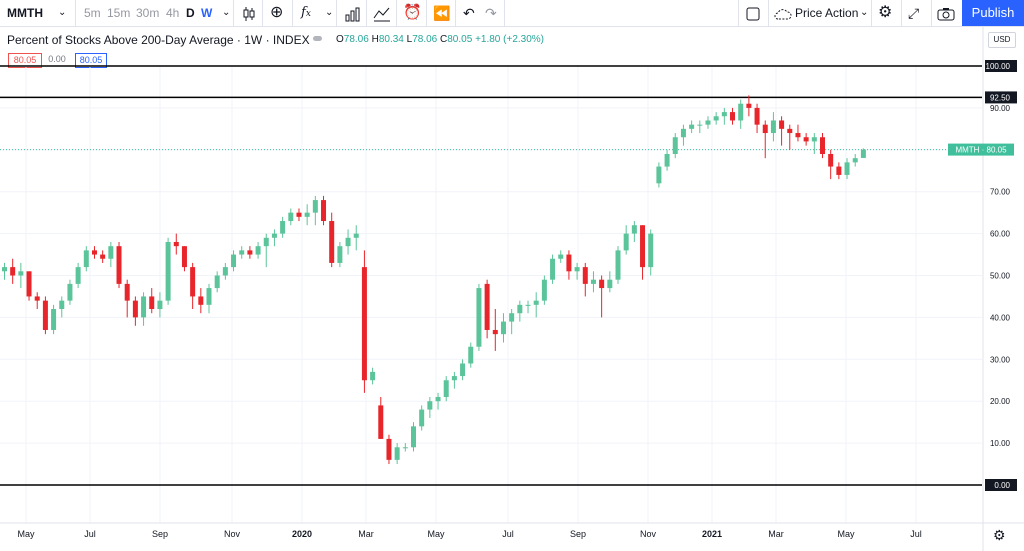 The height and width of the screenshot is (551, 1024). I want to click on redo-icon: ↷, so click(491, 13).